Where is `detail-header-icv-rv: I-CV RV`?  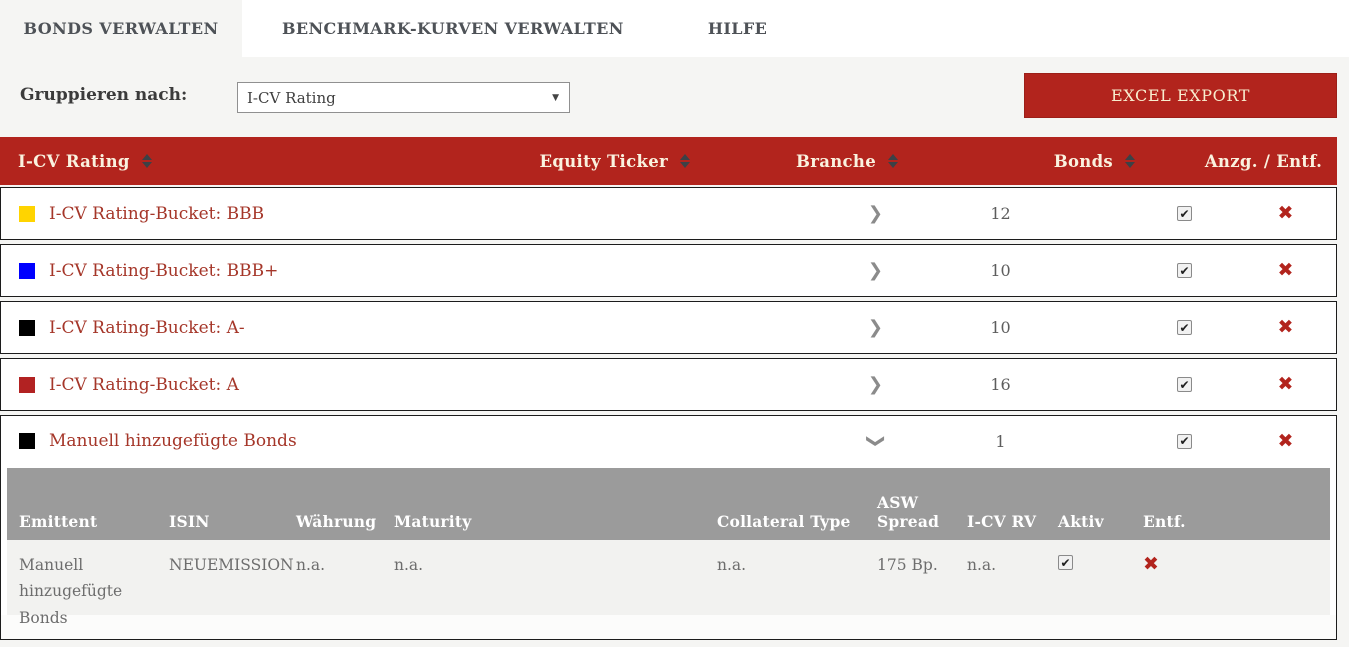
detail-header-icv-rv: I-CV RV is located at coordinates (1002, 521).